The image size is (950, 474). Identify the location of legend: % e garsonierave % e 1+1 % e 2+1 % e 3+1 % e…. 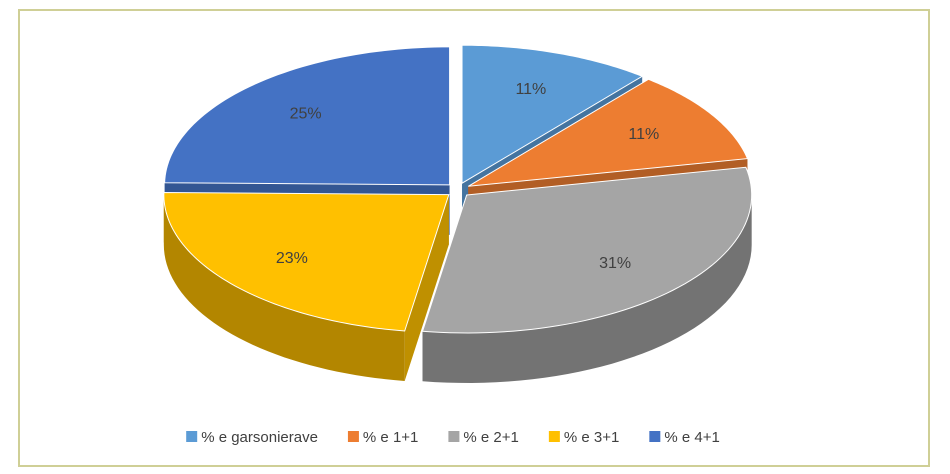
(453, 437).